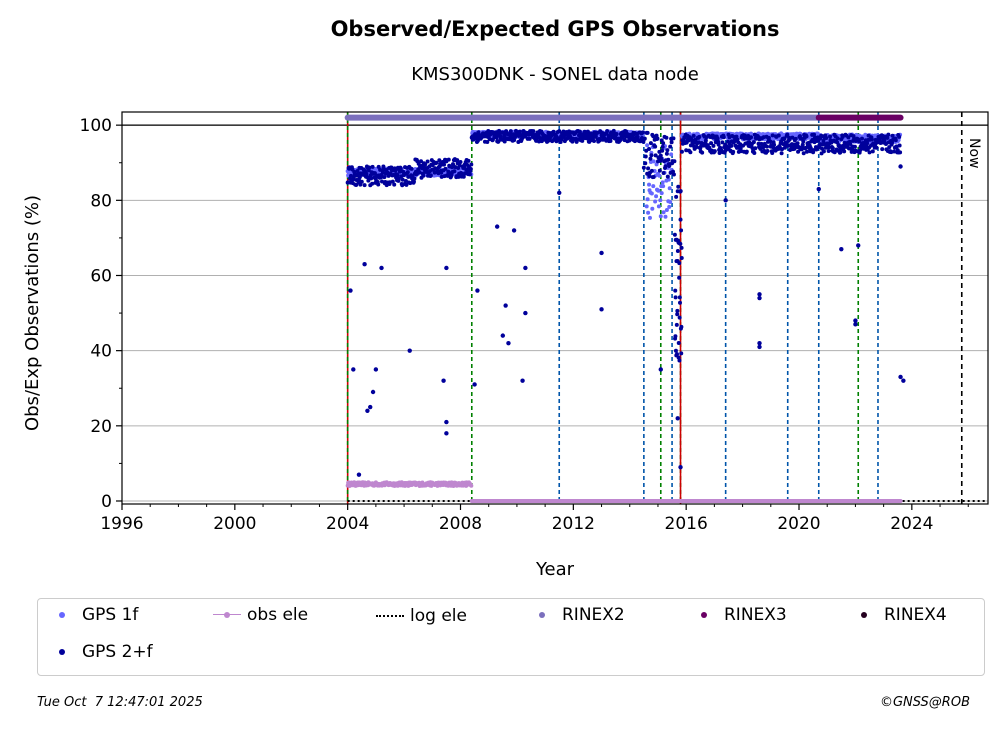 The image size is (1008, 734). What do you see at coordinates (924, 702) in the screenshot?
I see `credit: ©GNSS@ROB` at bounding box center [924, 702].